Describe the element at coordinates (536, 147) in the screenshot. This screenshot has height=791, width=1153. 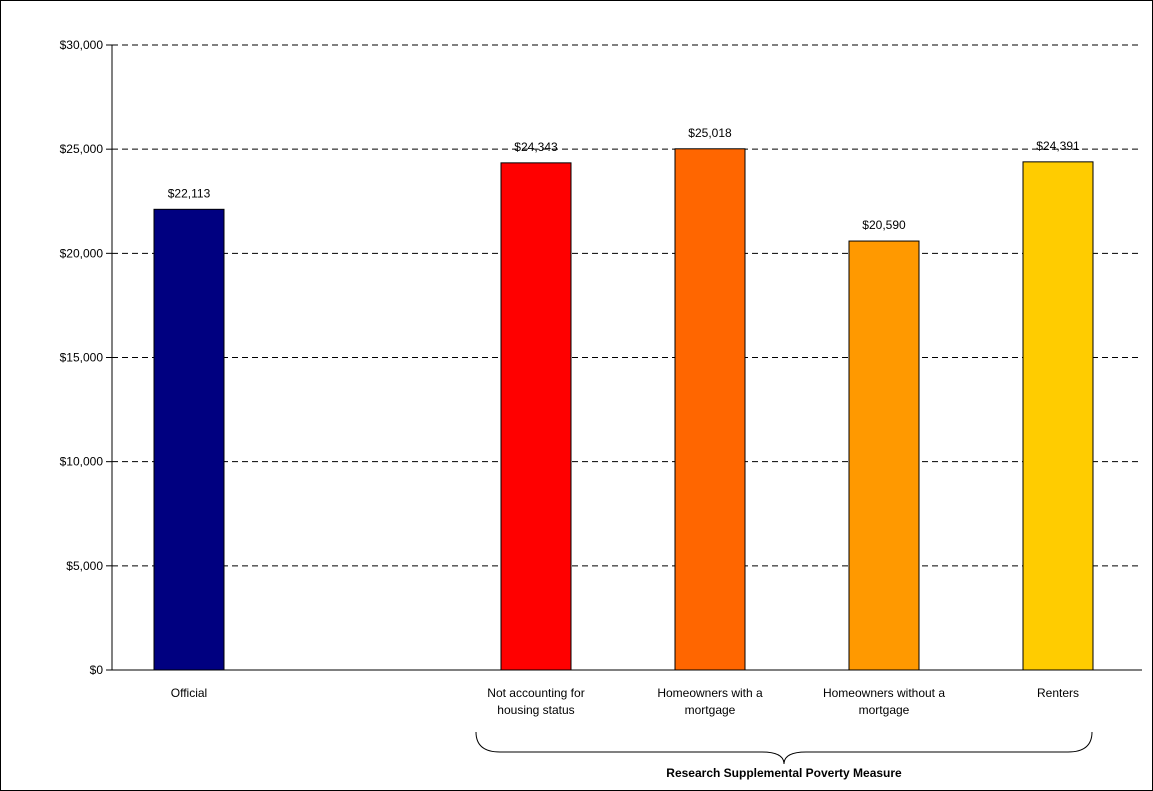
I see `data-label: $24,343` at that location.